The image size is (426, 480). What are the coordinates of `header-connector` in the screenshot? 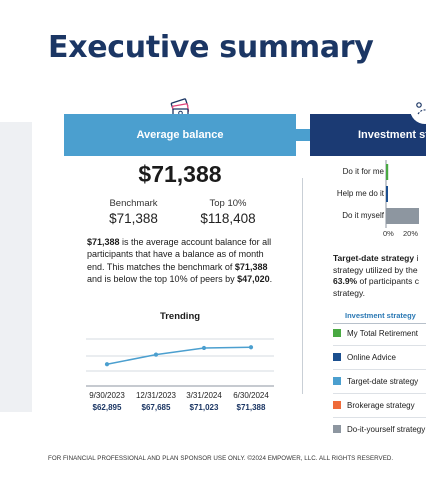 It's located at (303, 135).